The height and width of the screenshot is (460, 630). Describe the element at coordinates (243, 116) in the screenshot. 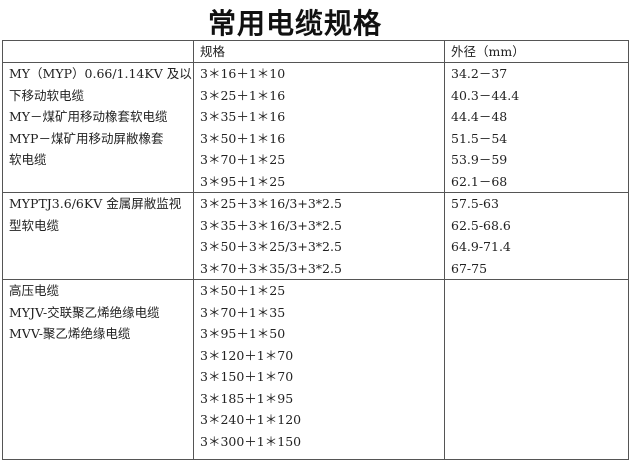

I see `spec-line: 3＊35＋1＊16` at that location.